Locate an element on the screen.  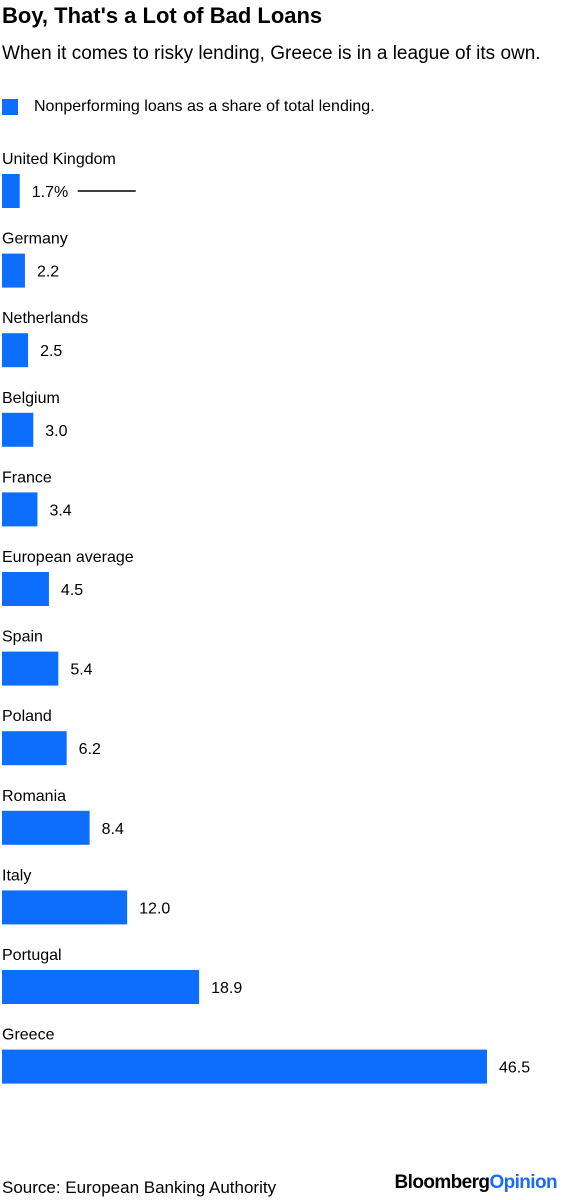
category-label: Poland is located at coordinates (27, 716).